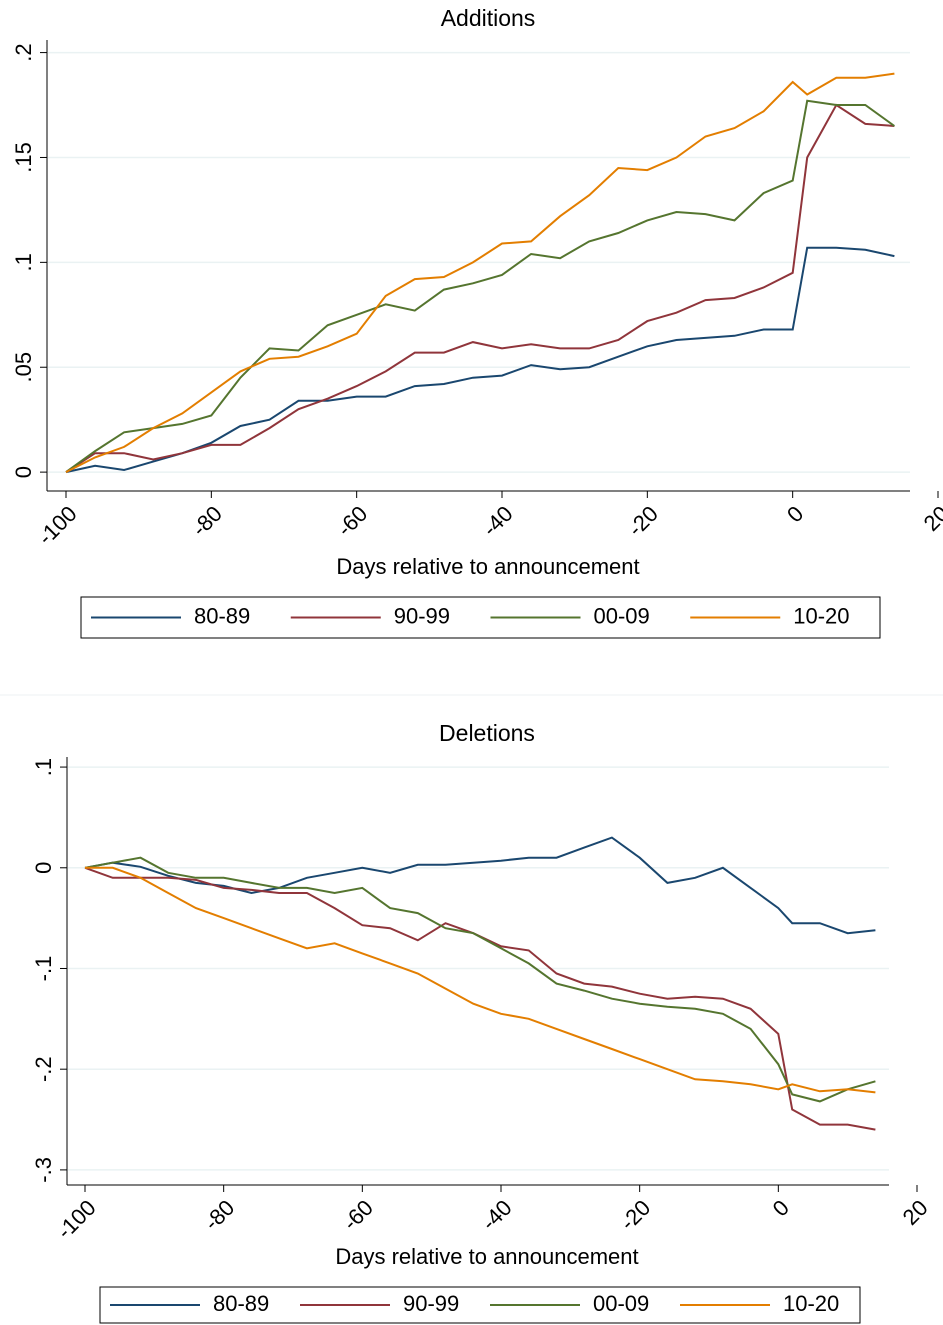 The width and height of the screenshot is (943, 1325). What do you see at coordinates (43, 1170) in the screenshot?
I see `y-tick-label: -.3` at bounding box center [43, 1170].